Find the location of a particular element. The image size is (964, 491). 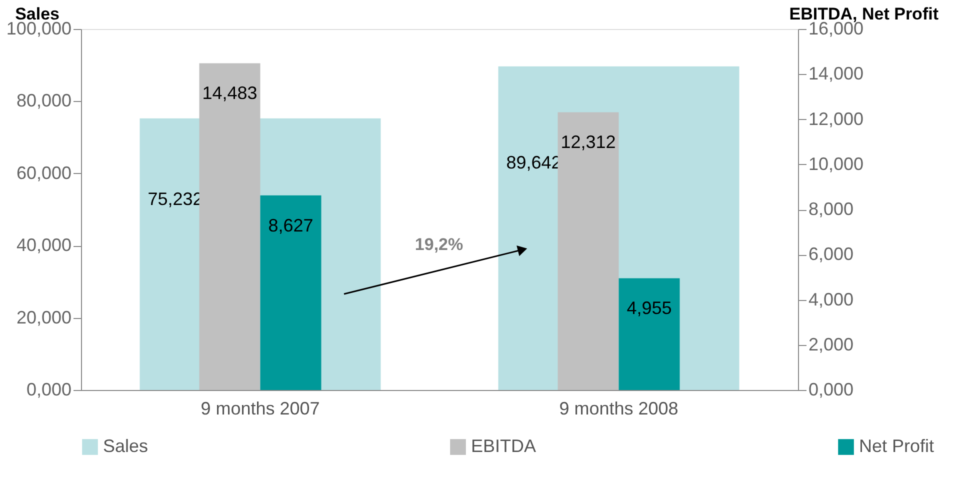

y2-tick-label: 14,000 is located at coordinates (836, 74).